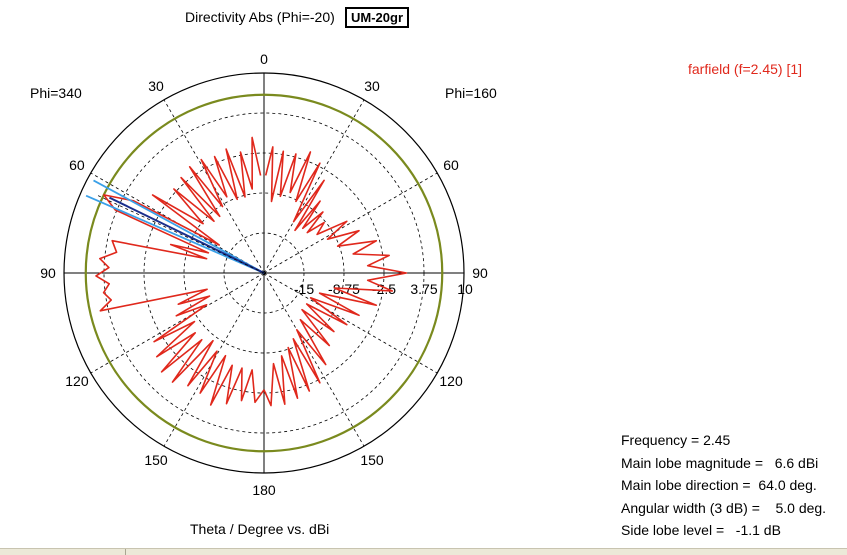 The width and height of the screenshot is (847, 555). I want to click on chart-title: Directivity Abs (Phi=-20), so click(260, 17).